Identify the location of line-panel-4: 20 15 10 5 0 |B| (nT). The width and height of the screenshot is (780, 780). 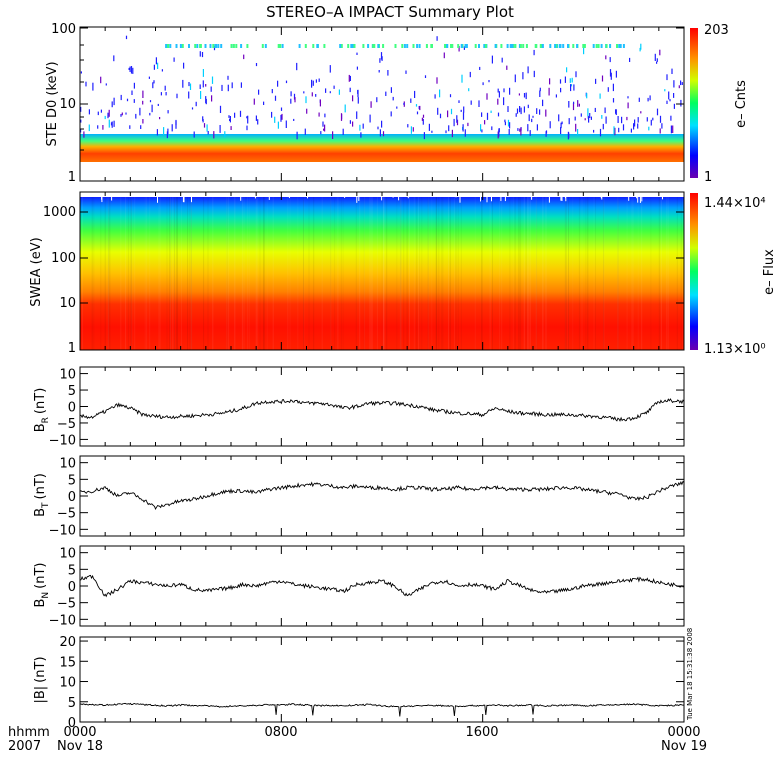
(359, 683).